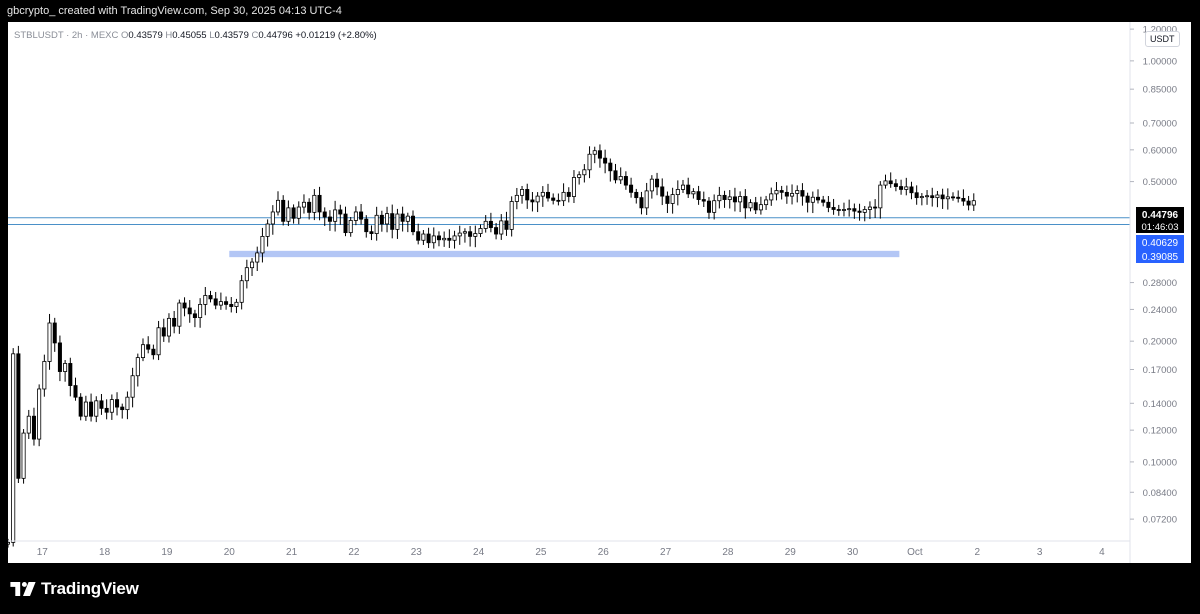 The height and width of the screenshot is (614, 1200). I want to click on price-tick-label: 1.20000, so click(1160, 30).